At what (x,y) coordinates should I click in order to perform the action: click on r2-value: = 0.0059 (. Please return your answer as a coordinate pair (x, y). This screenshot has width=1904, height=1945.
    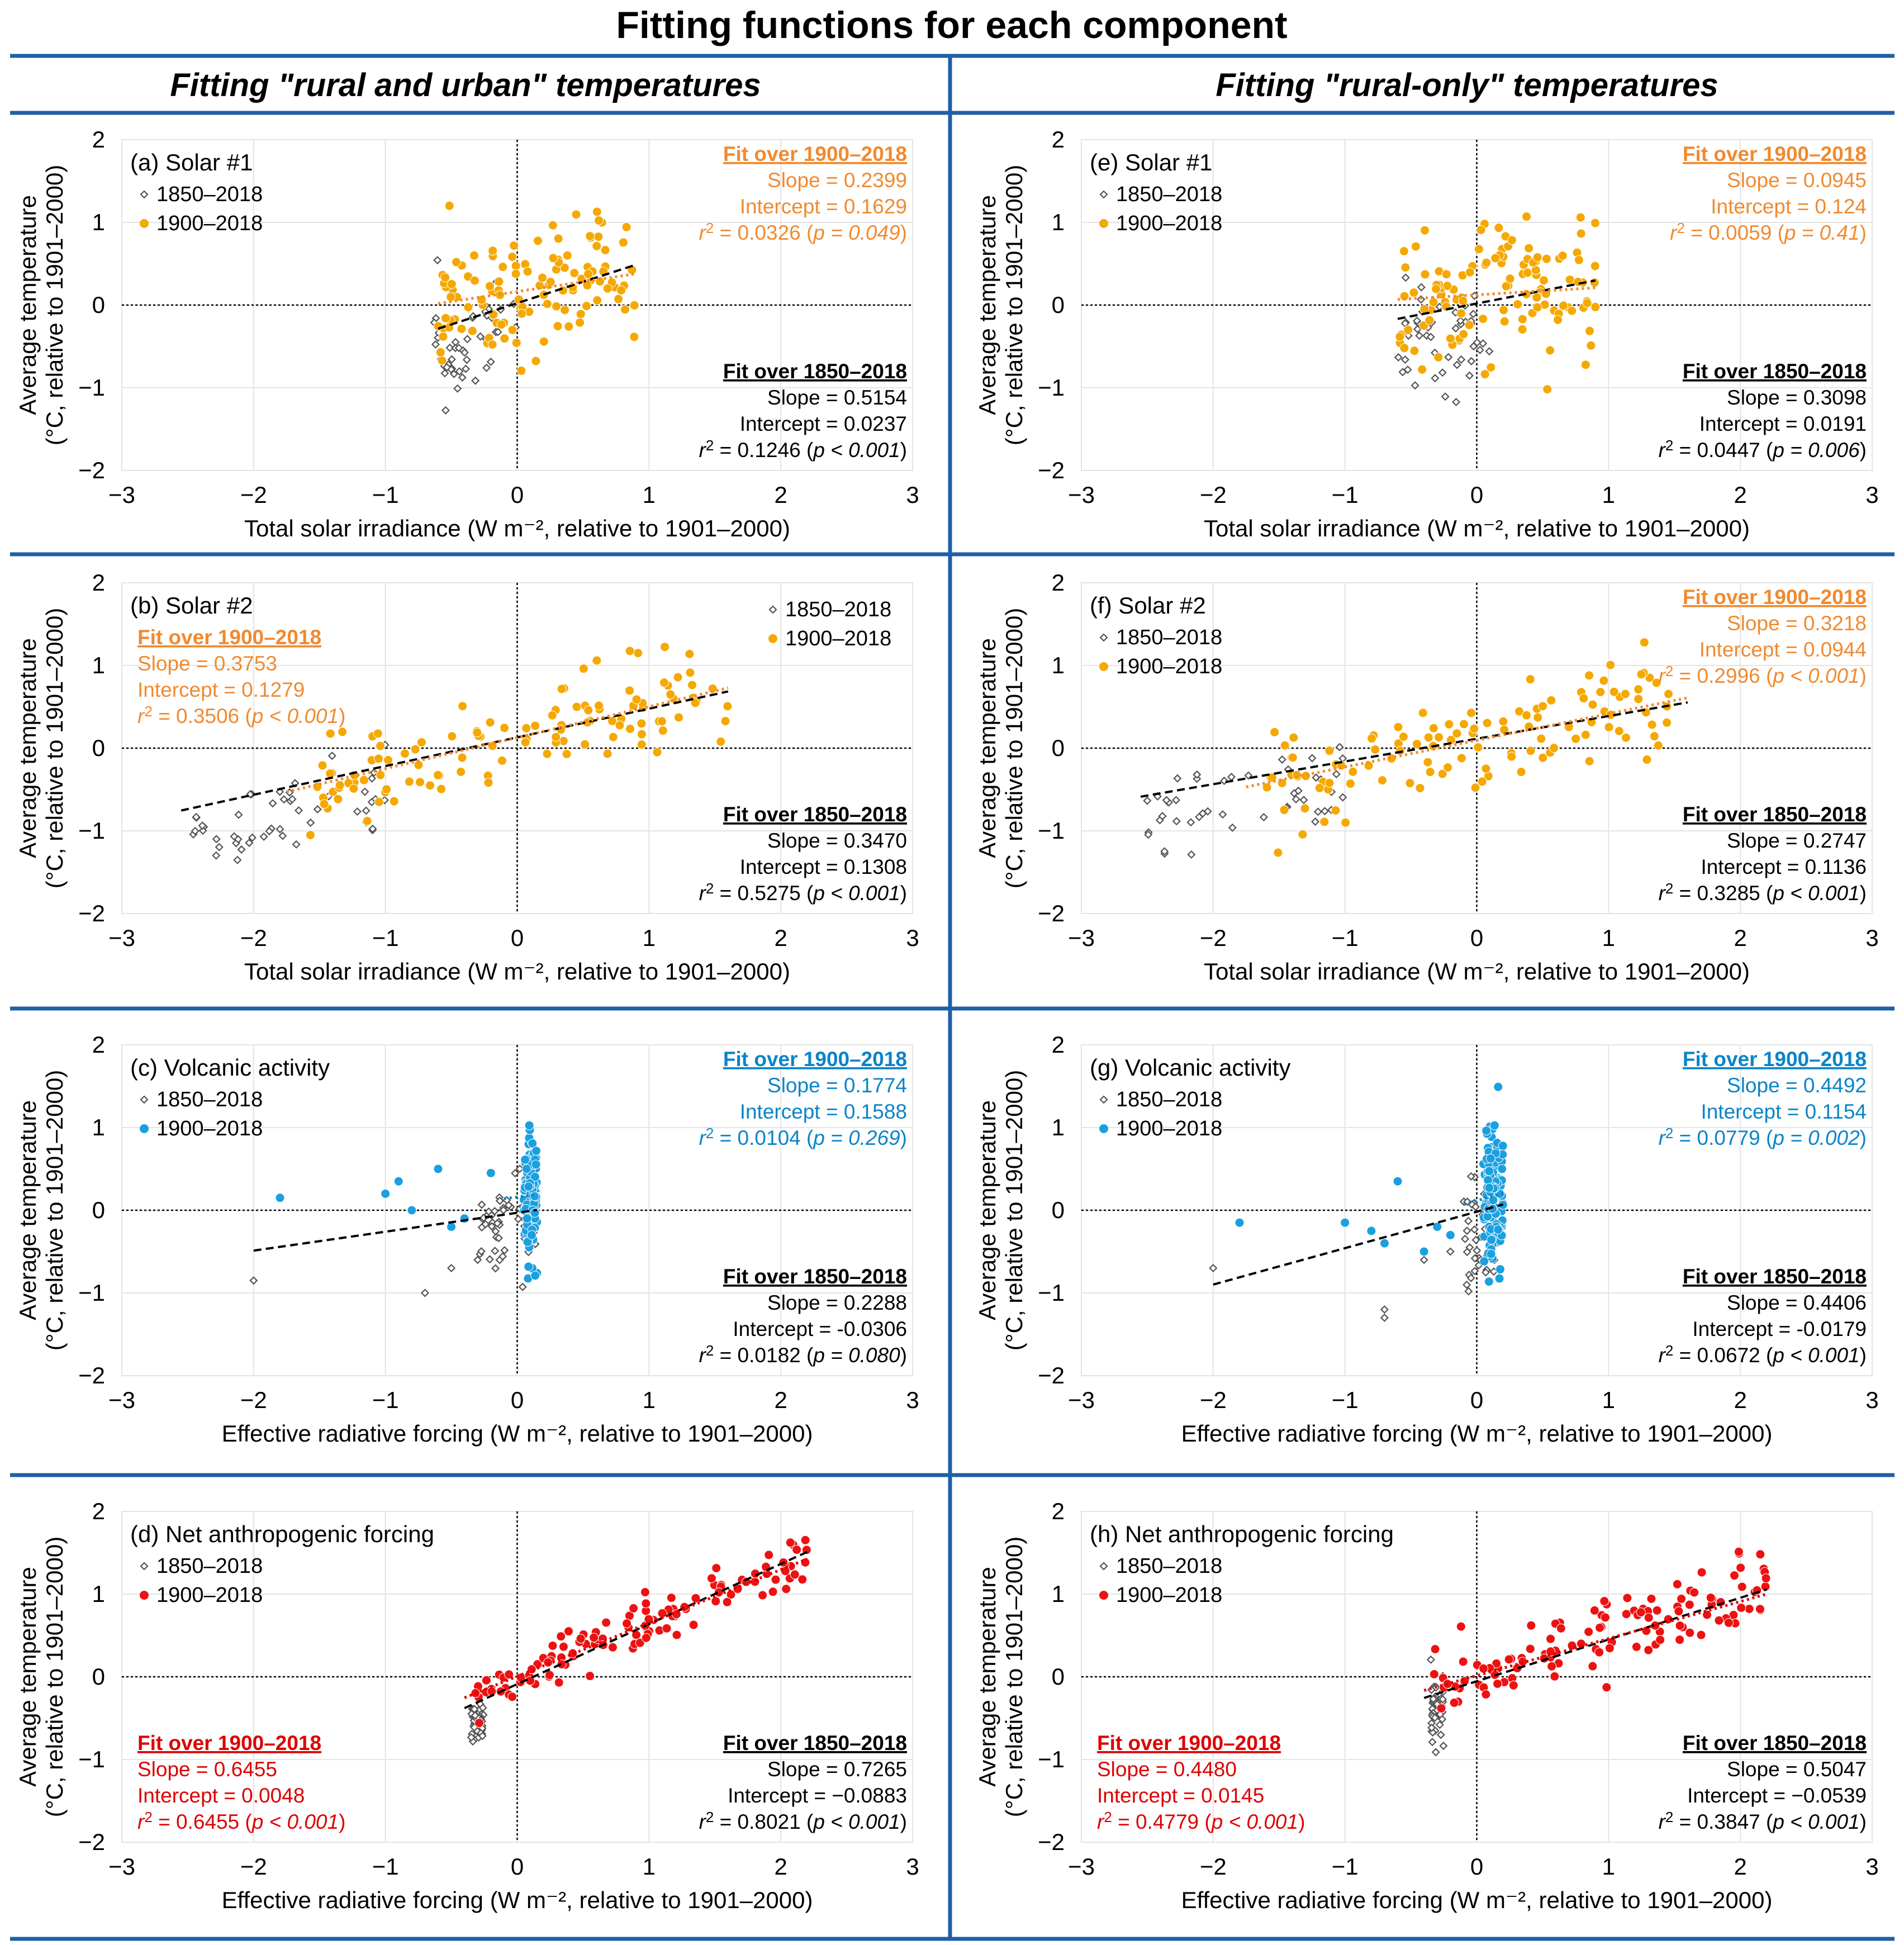
    Looking at the image, I should click on (1735, 232).